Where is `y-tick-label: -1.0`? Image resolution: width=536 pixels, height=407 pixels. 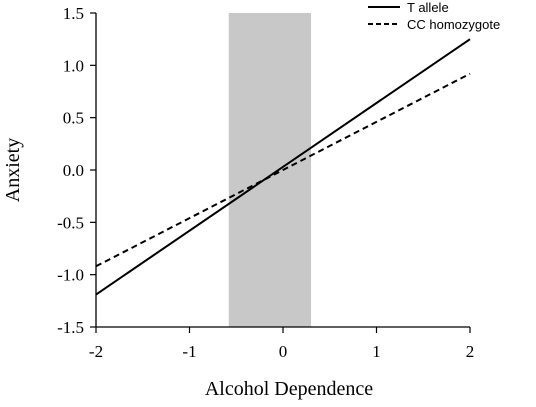
y-tick-label: -1.0 is located at coordinates (70, 275).